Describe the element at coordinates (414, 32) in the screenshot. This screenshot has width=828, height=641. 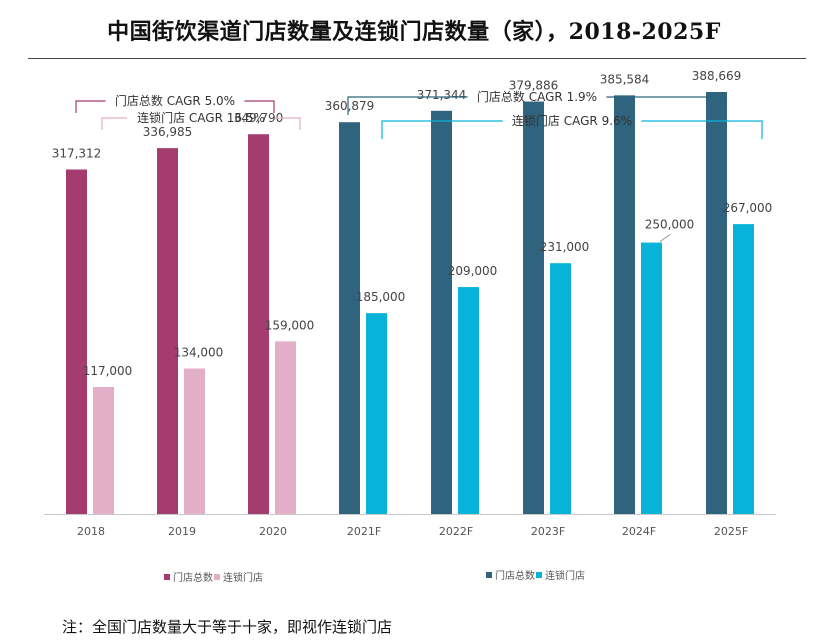
I see `chart-title: 中国街饮渠道门店数量及连锁门店数量（家），2018-2025F` at that location.